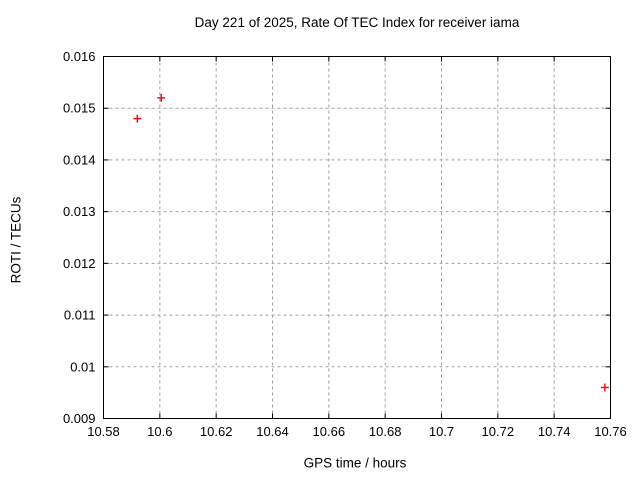  What do you see at coordinates (103, 431) in the screenshot?
I see `x-tick-label: 10.58` at bounding box center [103, 431].